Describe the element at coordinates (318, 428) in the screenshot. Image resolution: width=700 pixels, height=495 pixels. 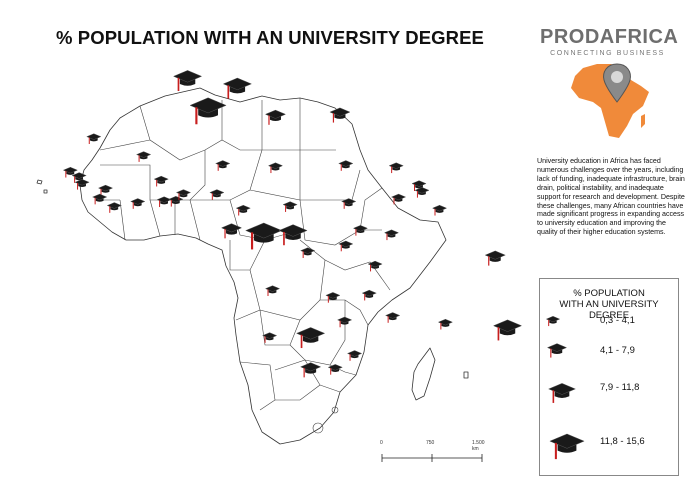
I see `lesotho-border` at that location.